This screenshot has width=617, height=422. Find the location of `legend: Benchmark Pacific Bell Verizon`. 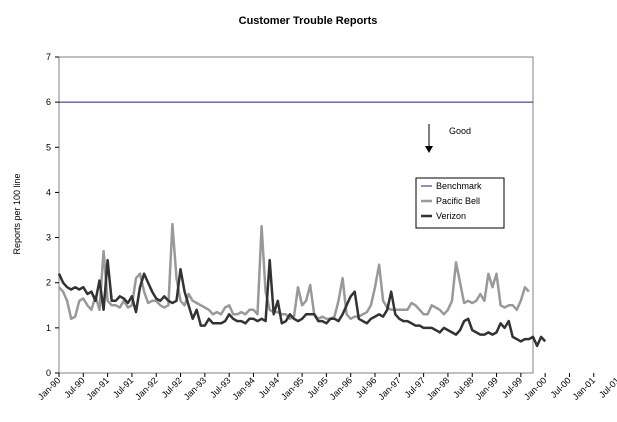

legend: Benchmark Pacific Bell Verizon is located at coordinates (460, 203).